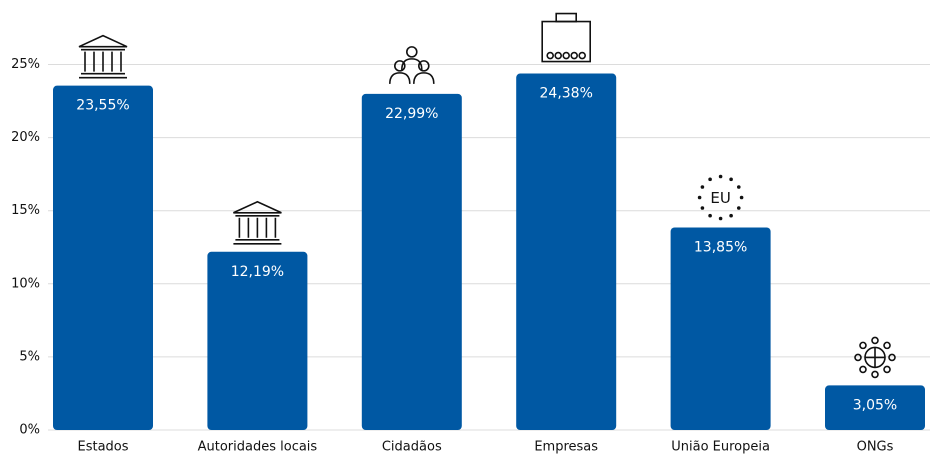  Describe the element at coordinates (566, 94) in the screenshot. I see `value-label: 24,38%` at that location.